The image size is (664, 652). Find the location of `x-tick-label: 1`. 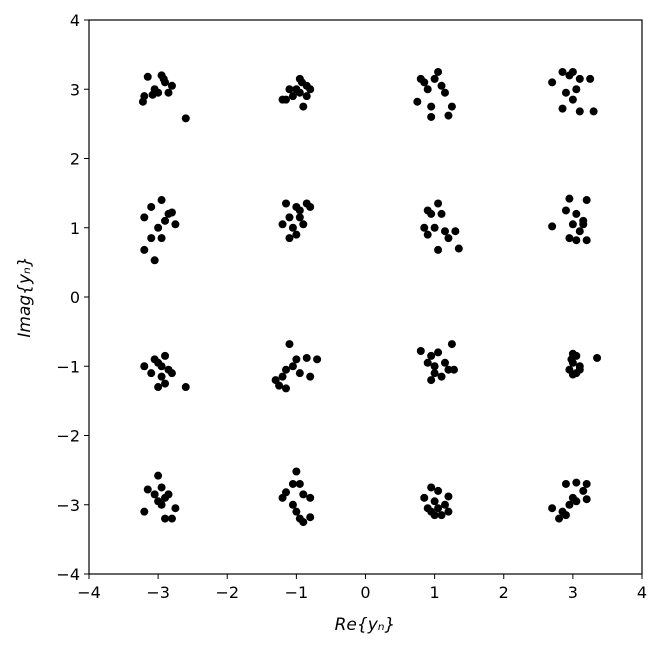

x-tick-label: 1 is located at coordinates (435, 592).